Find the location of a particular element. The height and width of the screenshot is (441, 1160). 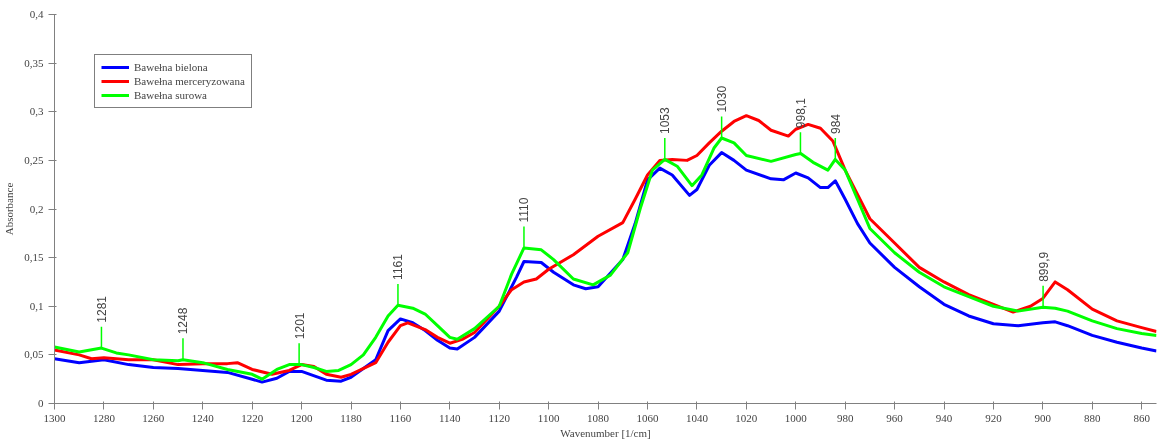

x-tick-label: 1160 is located at coordinates (400, 417).